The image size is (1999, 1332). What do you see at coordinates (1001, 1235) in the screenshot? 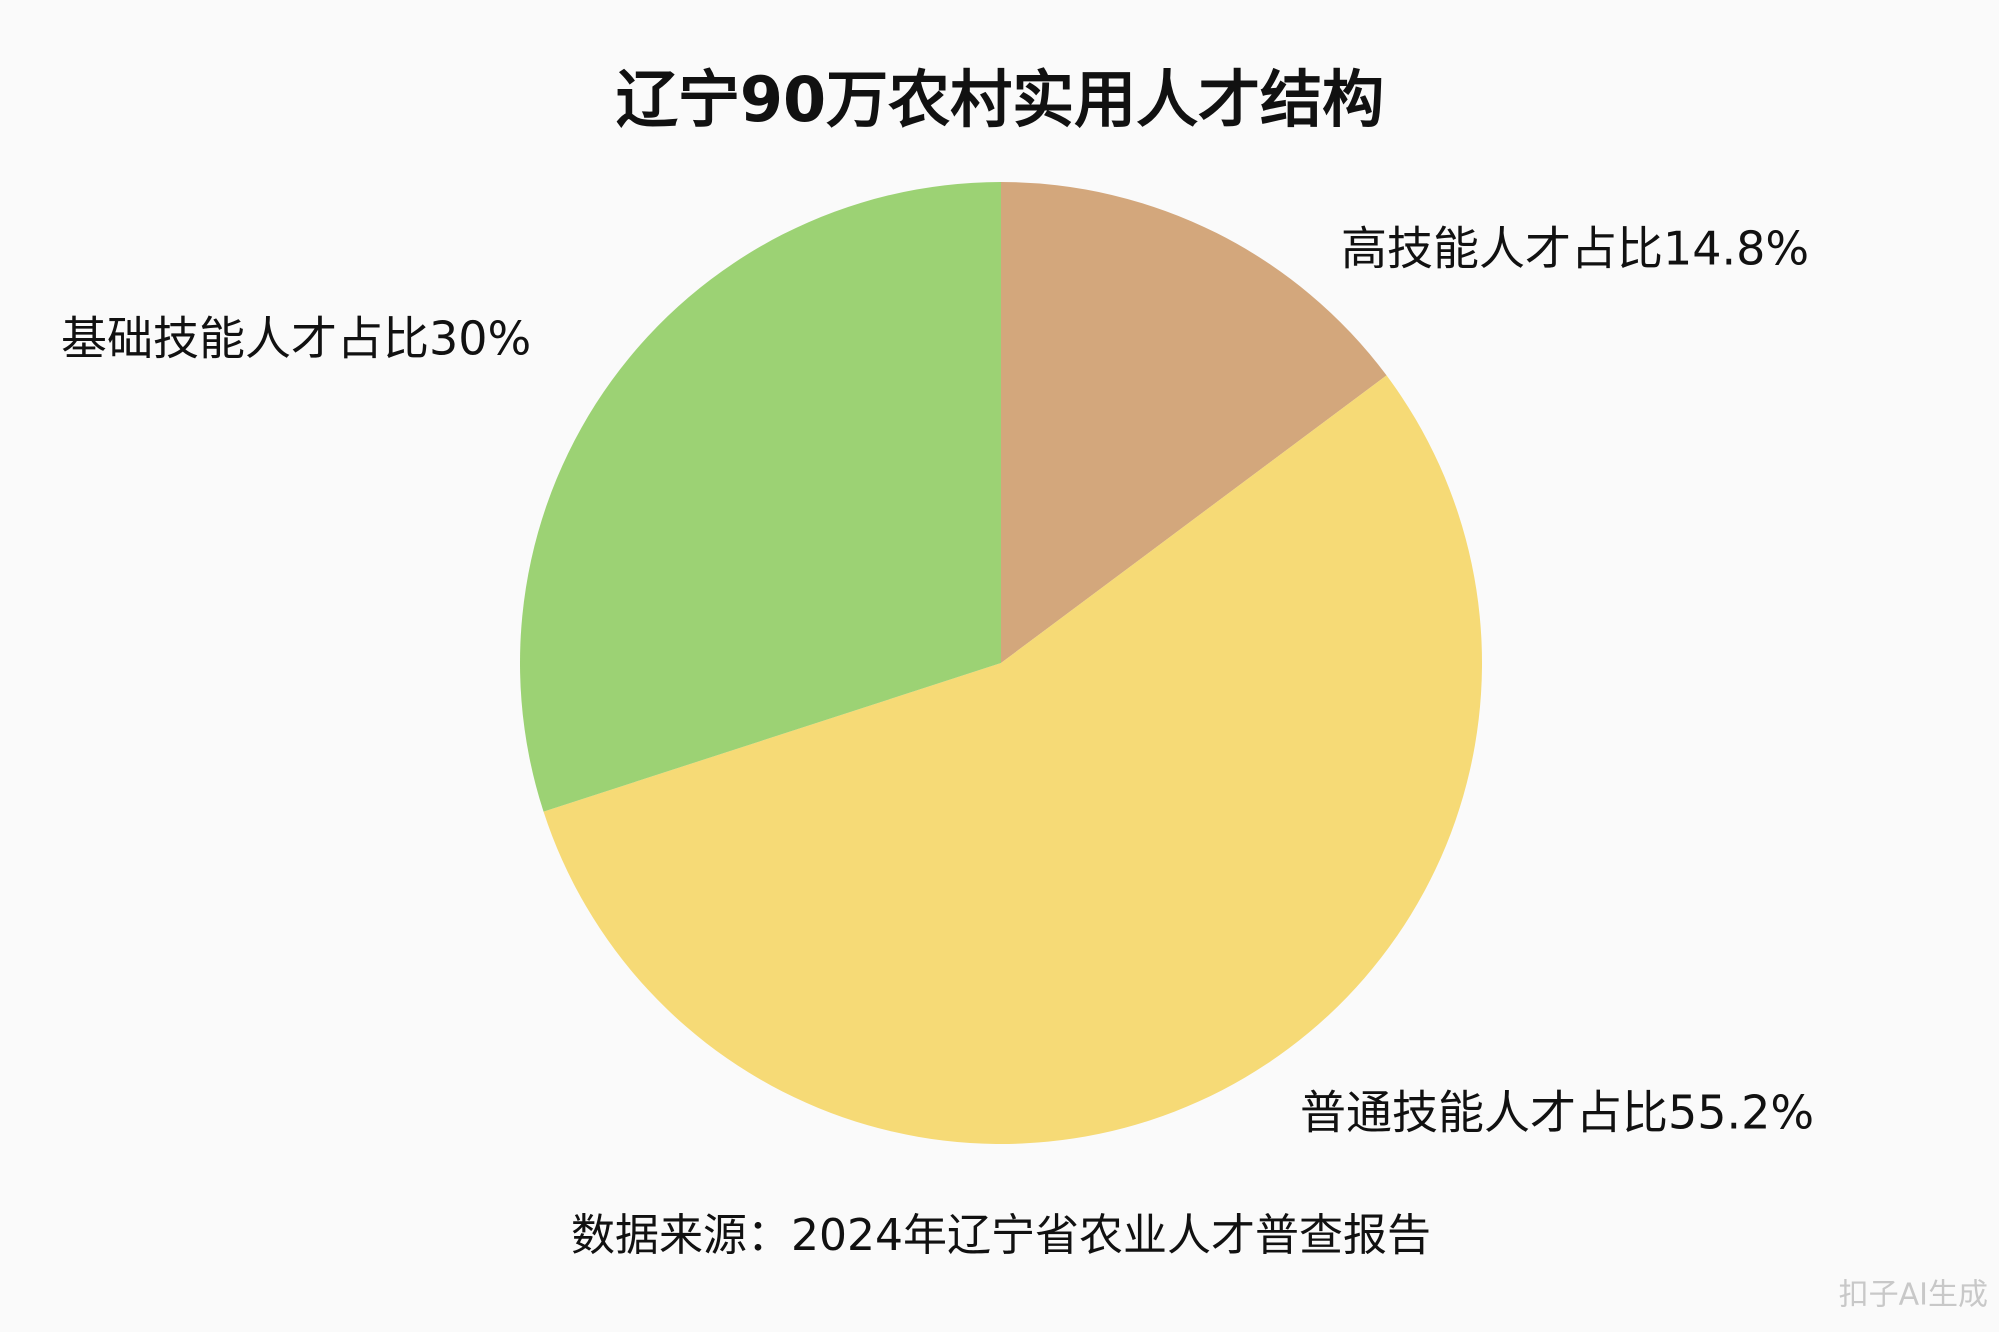
I see `source-note: 数据来源：2024年辽宁省农业人才普查报告` at bounding box center [1001, 1235].